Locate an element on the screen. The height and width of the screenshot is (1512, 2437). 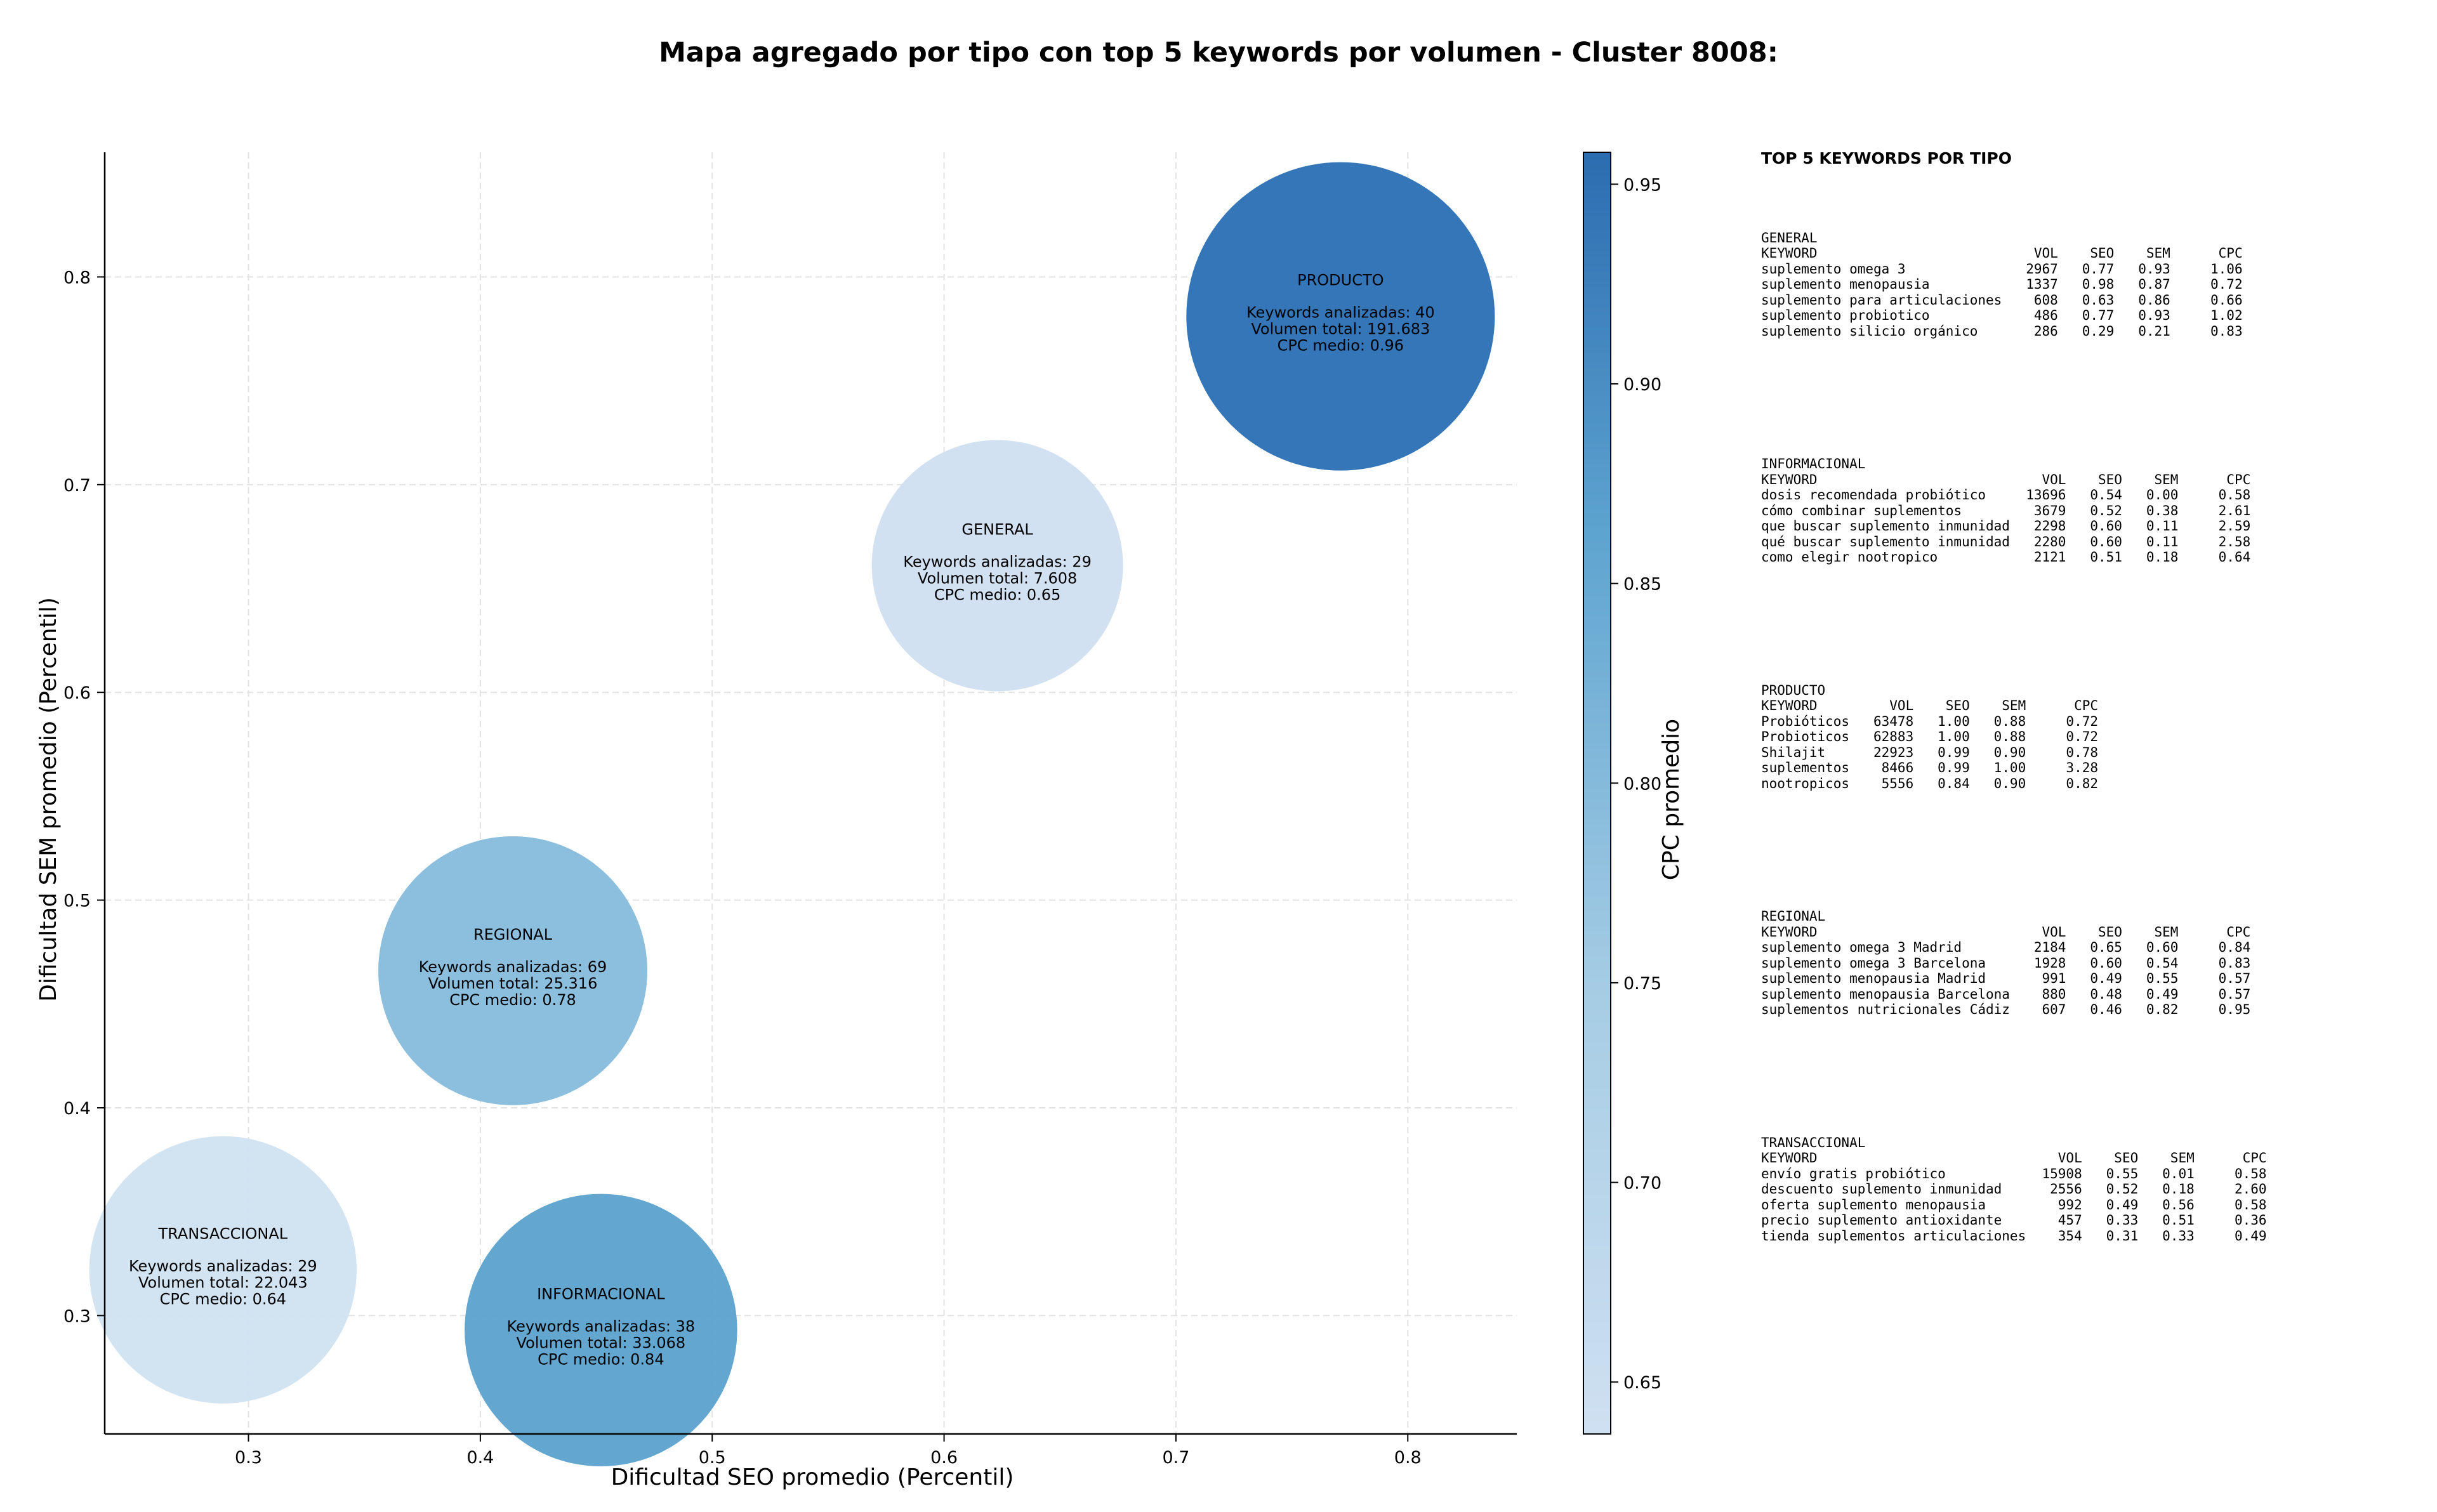
y-tick-label: 0.5 is located at coordinates (77, 901).